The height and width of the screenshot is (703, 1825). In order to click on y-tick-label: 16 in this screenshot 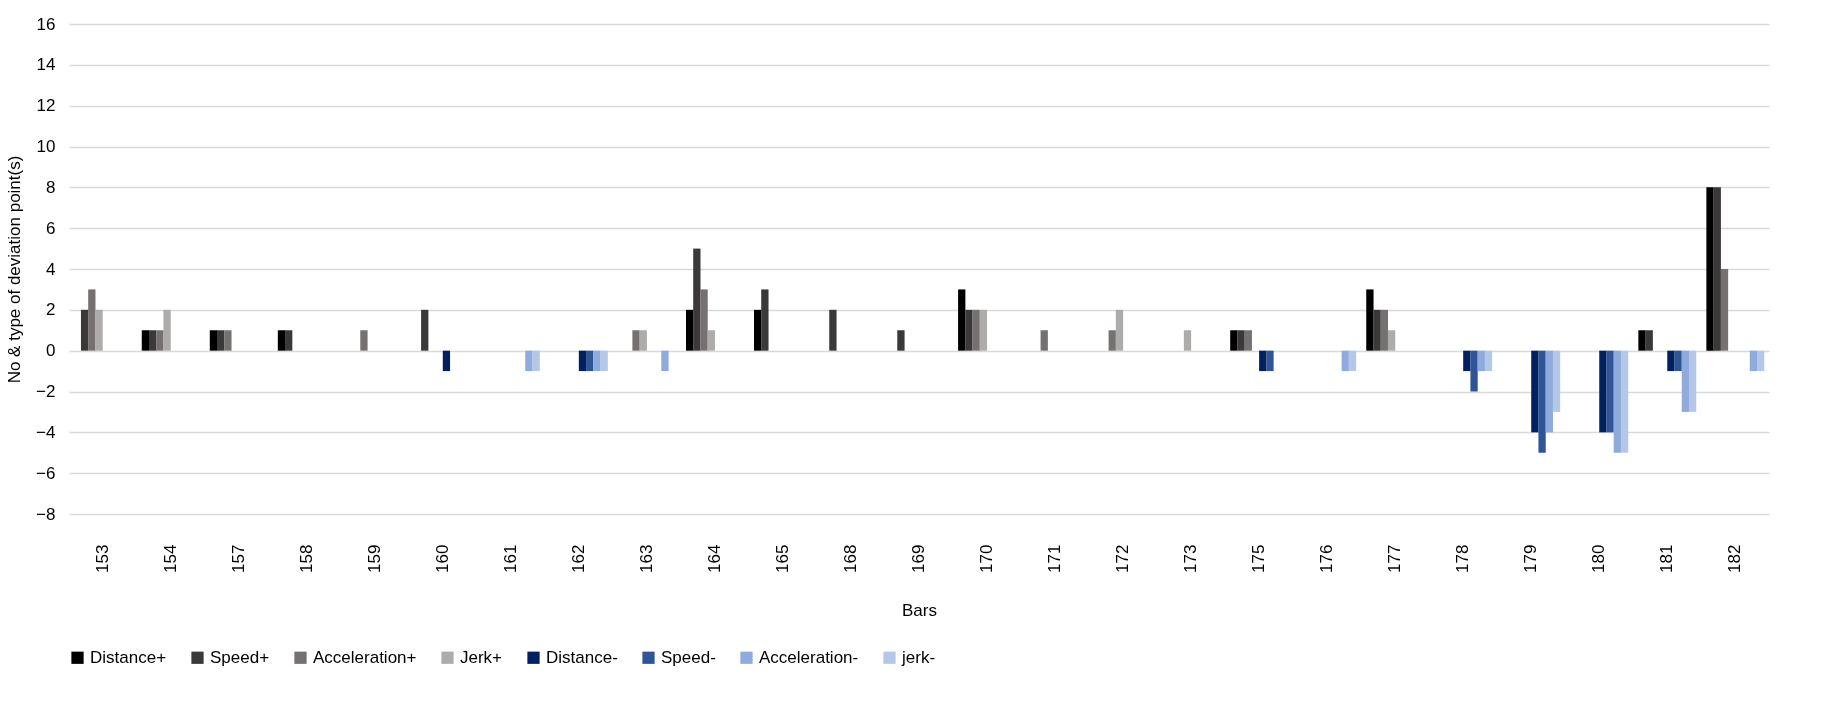, I will do `click(46, 24)`.